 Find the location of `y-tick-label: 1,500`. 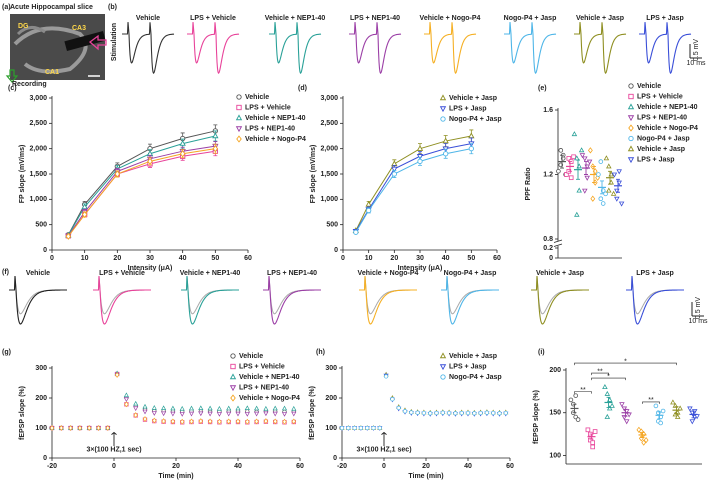

y-tick-label: 1,500 is located at coordinates (329, 174).